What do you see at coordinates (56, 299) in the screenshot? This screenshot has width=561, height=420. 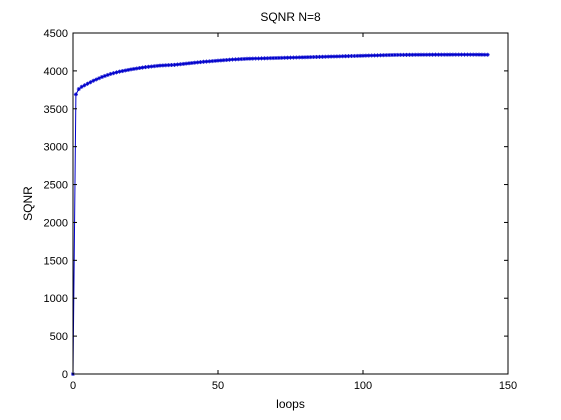 I see `y-tick-label: 1000` at bounding box center [56, 299].